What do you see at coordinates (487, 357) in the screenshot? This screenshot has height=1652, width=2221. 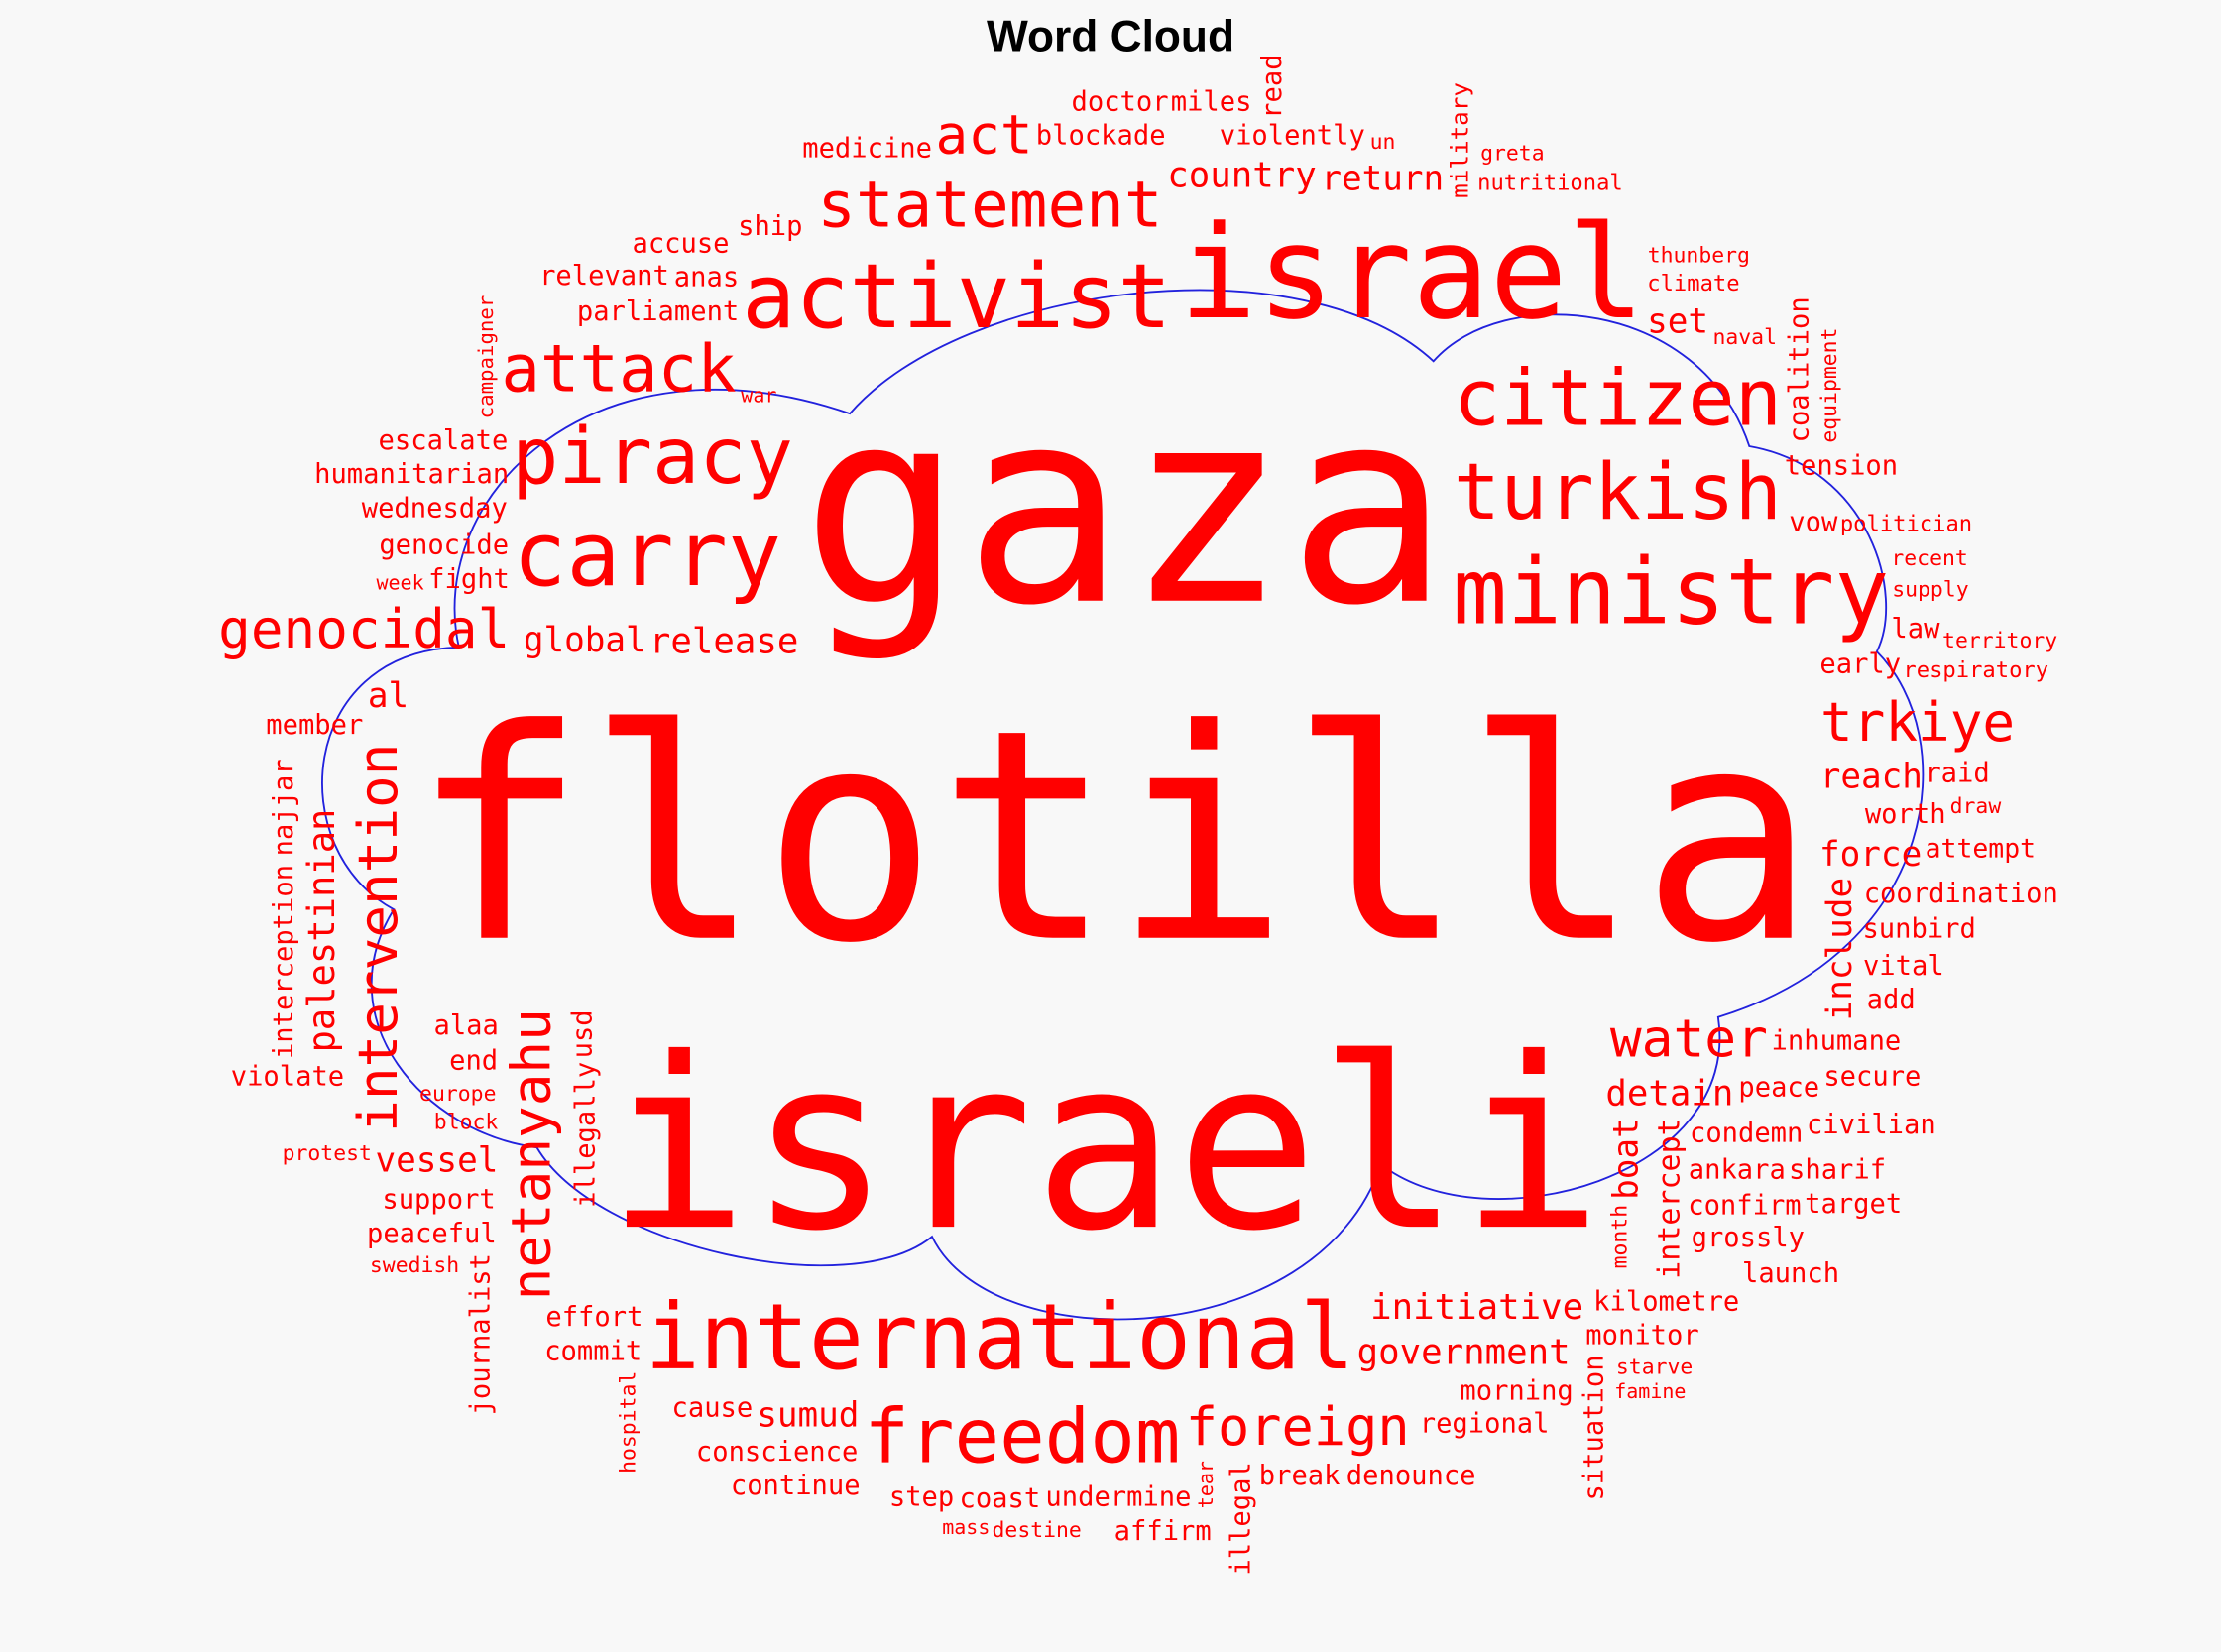 I see `word-cloud-word: campaigner` at bounding box center [487, 357].